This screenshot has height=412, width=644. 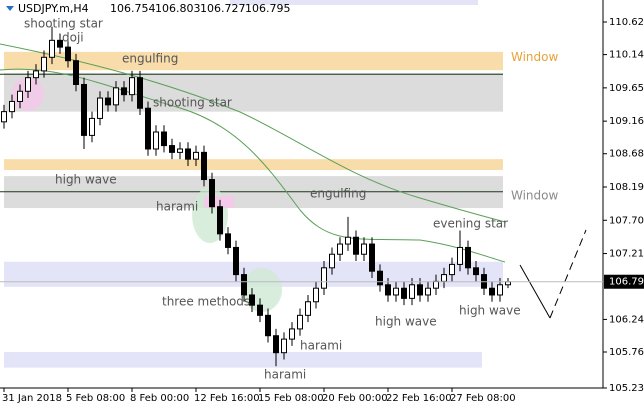 What do you see at coordinates (133, 8) in the screenshot?
I see `header-value: 106.754` at bounding box center [133, 8].